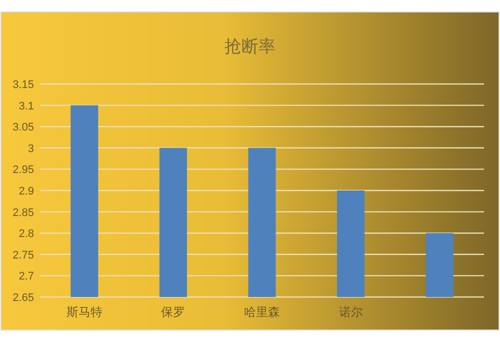 Image resolution: width=500 pixels, height=362 pixels. Describe the element at coordinates (23, 298) in the screenshot. I see `y-tick-label: 2.65` at that location.